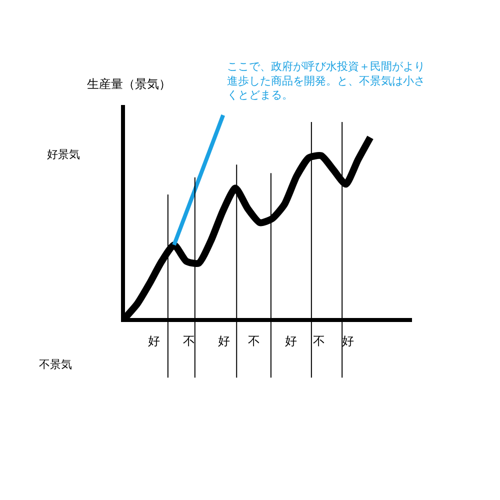 This screenshot has width=500, height=500. What do you see at coordinates (55, 364) in the screenshot?
I see `text: 不景気` at bounding box center [55, 364].